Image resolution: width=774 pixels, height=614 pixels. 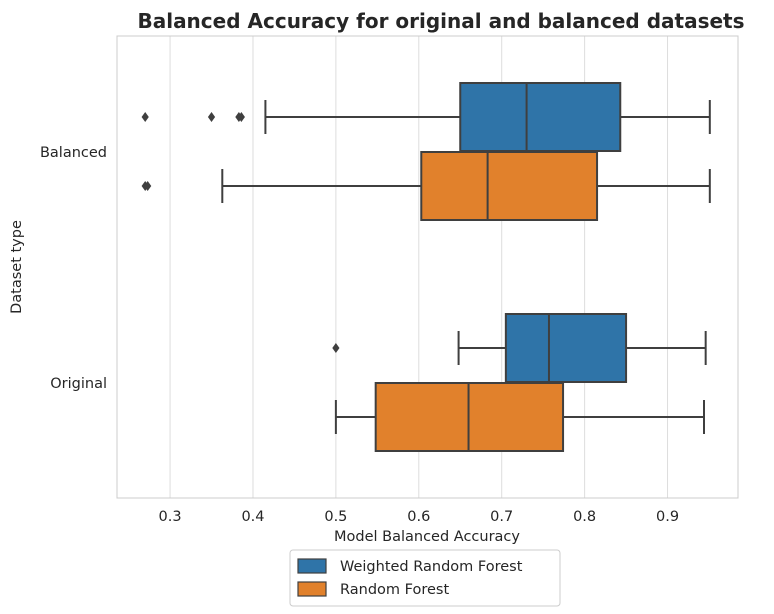 What do you see at coordinates (427, 537) in the screenshot?
I see `x-axis-label: Model Balanced Accuracy` at bounding box center [427, 537].